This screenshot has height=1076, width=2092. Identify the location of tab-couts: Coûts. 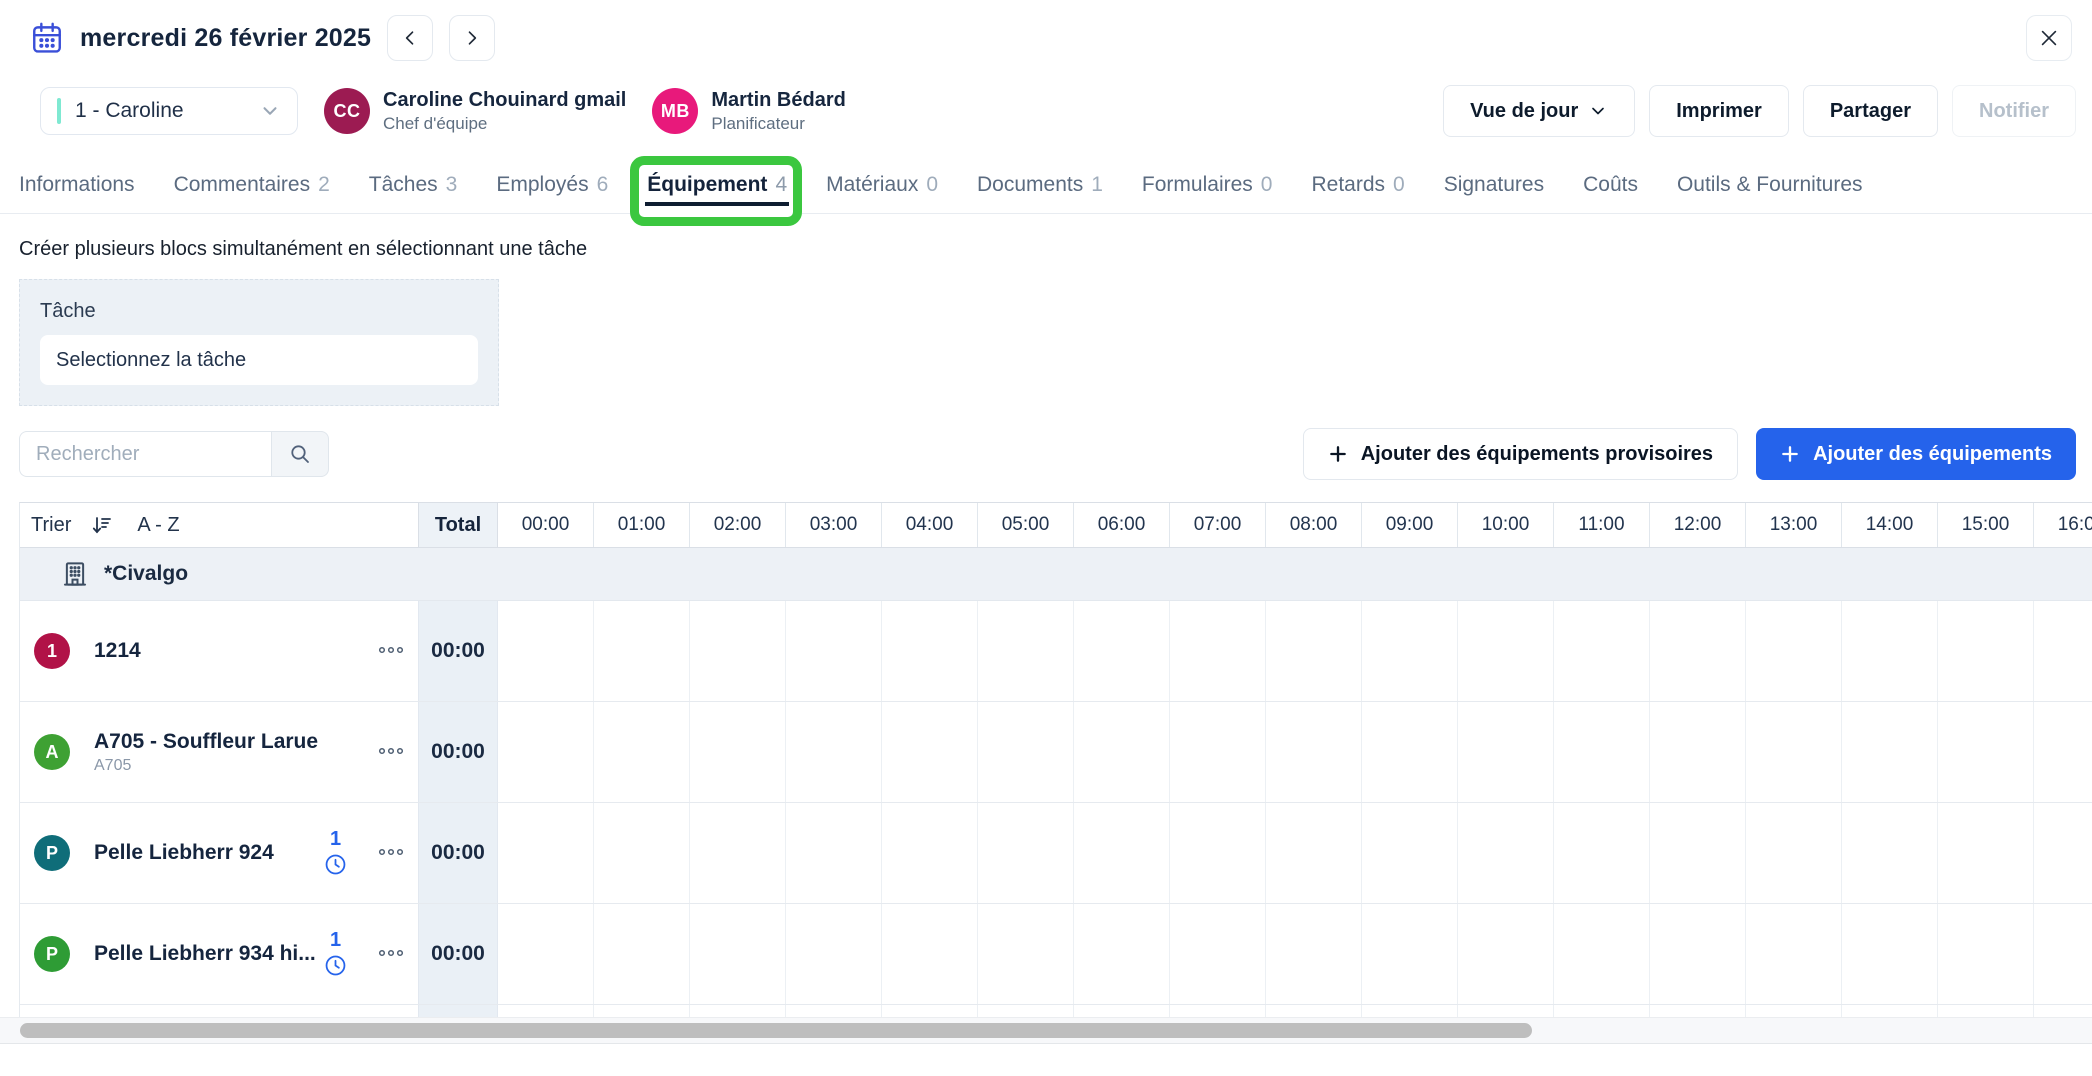
(1610, 184).